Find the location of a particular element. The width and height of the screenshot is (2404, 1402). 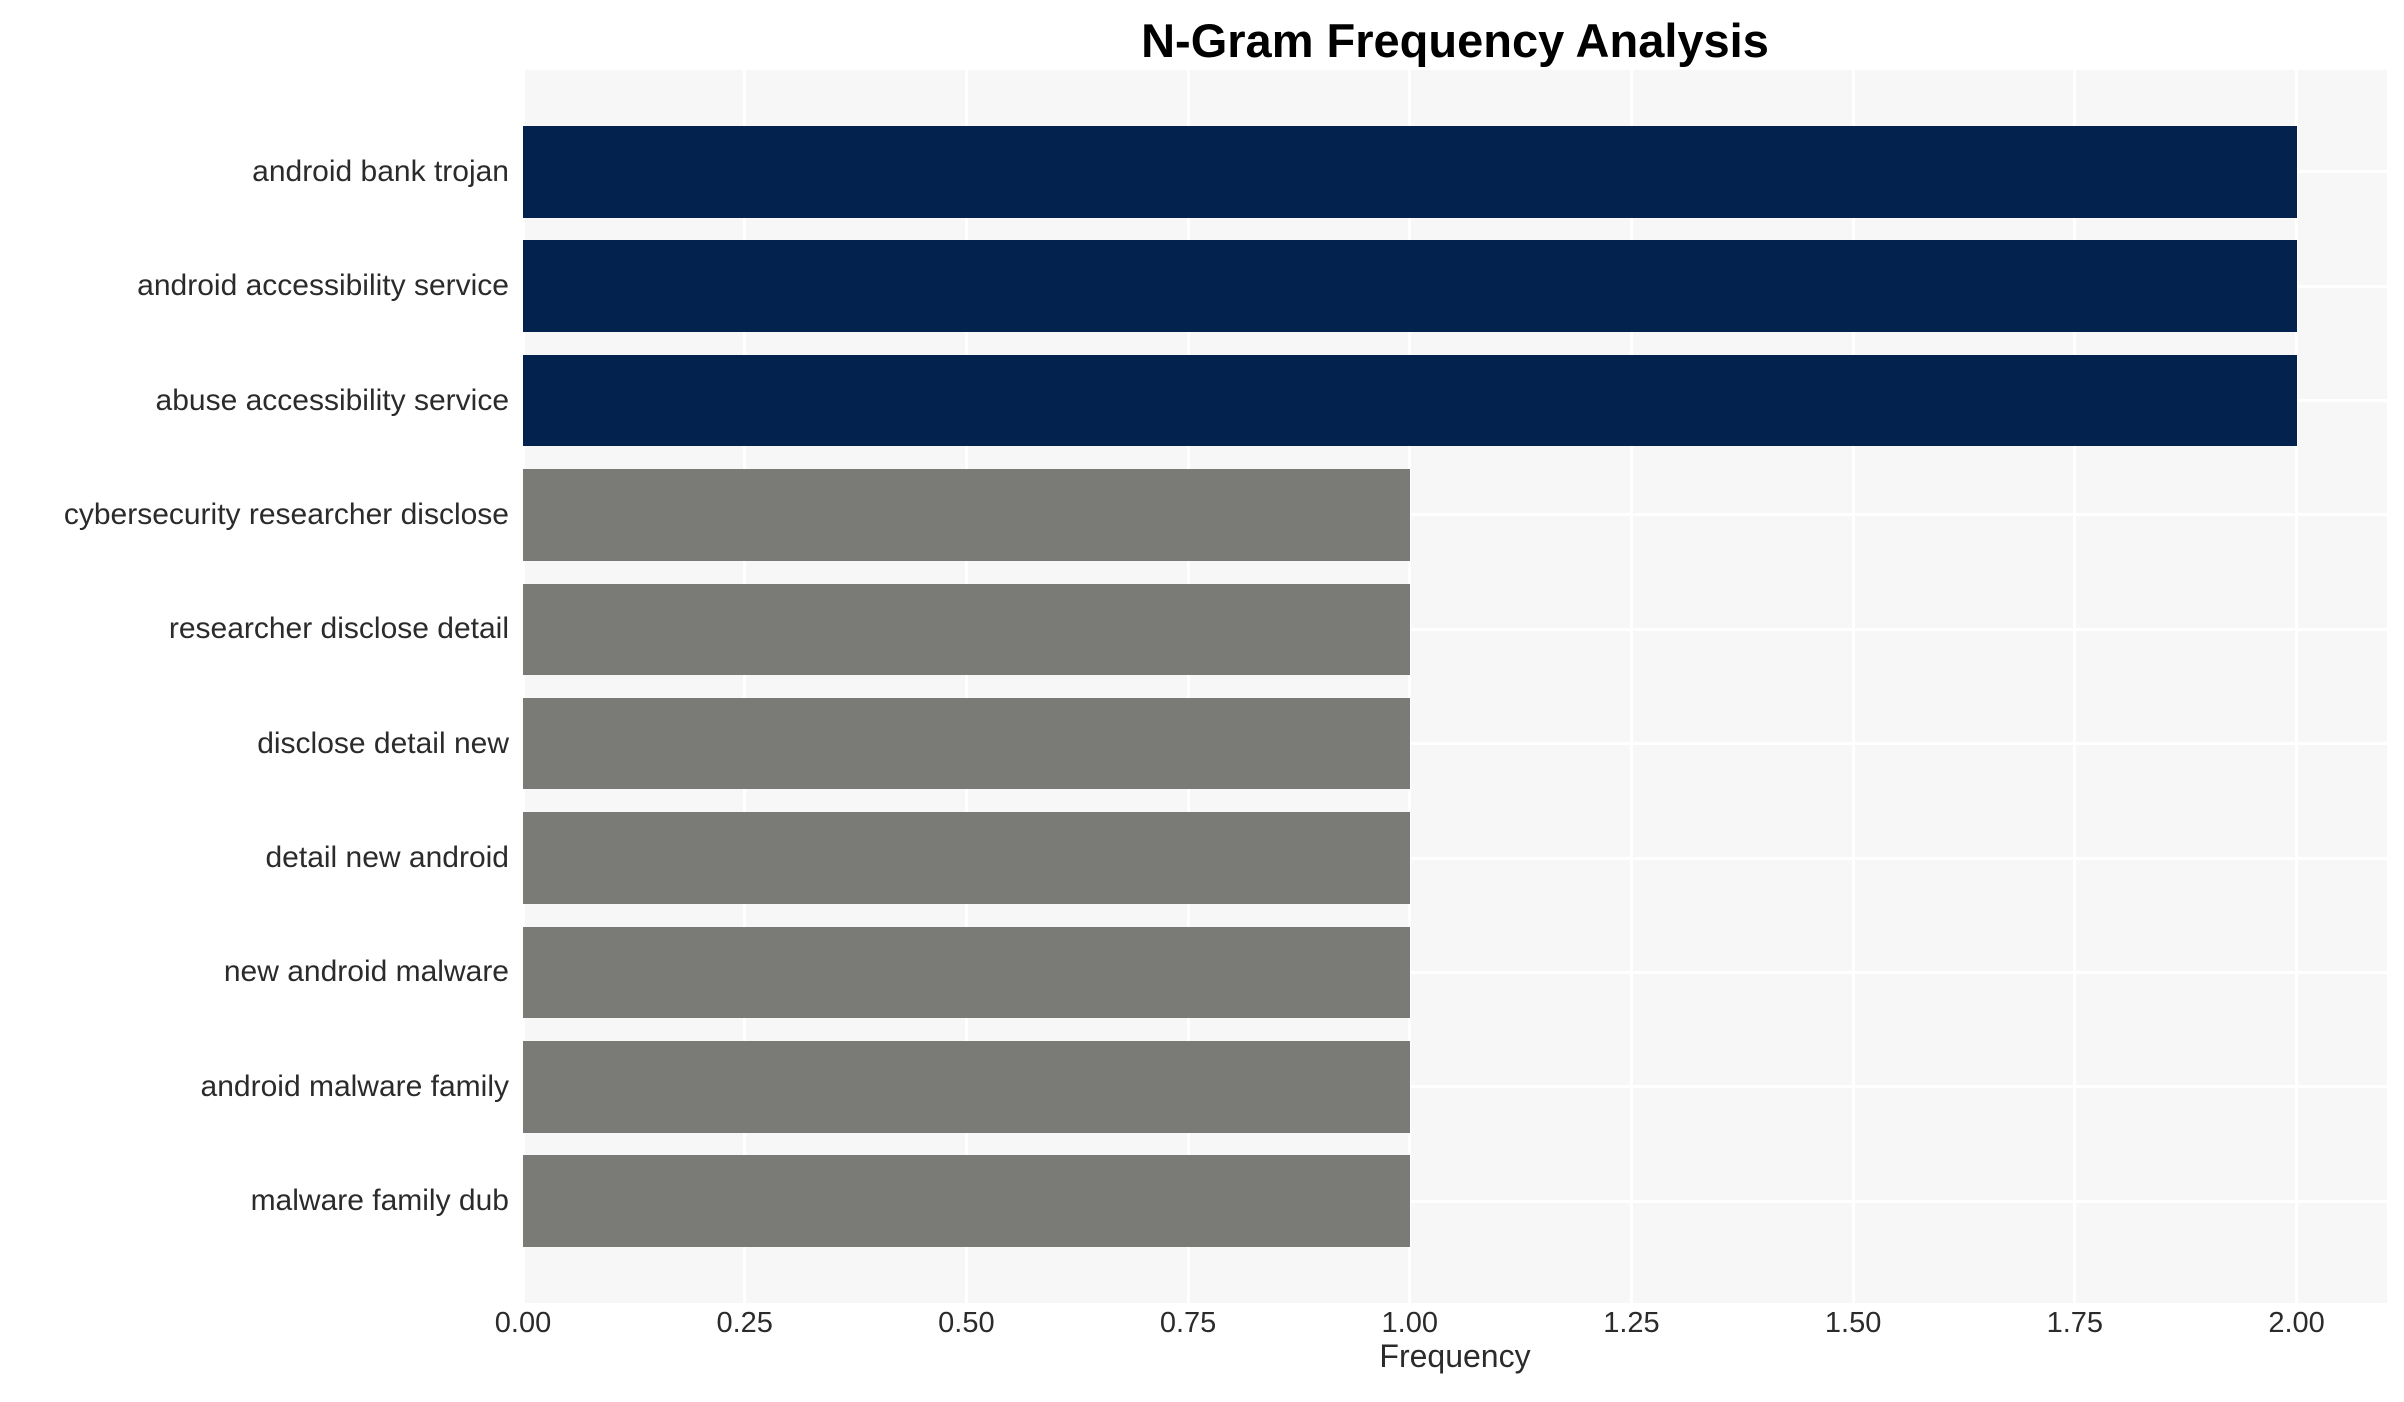

y-tick-label-8: android malware family is located at coordinates (354, 1086).